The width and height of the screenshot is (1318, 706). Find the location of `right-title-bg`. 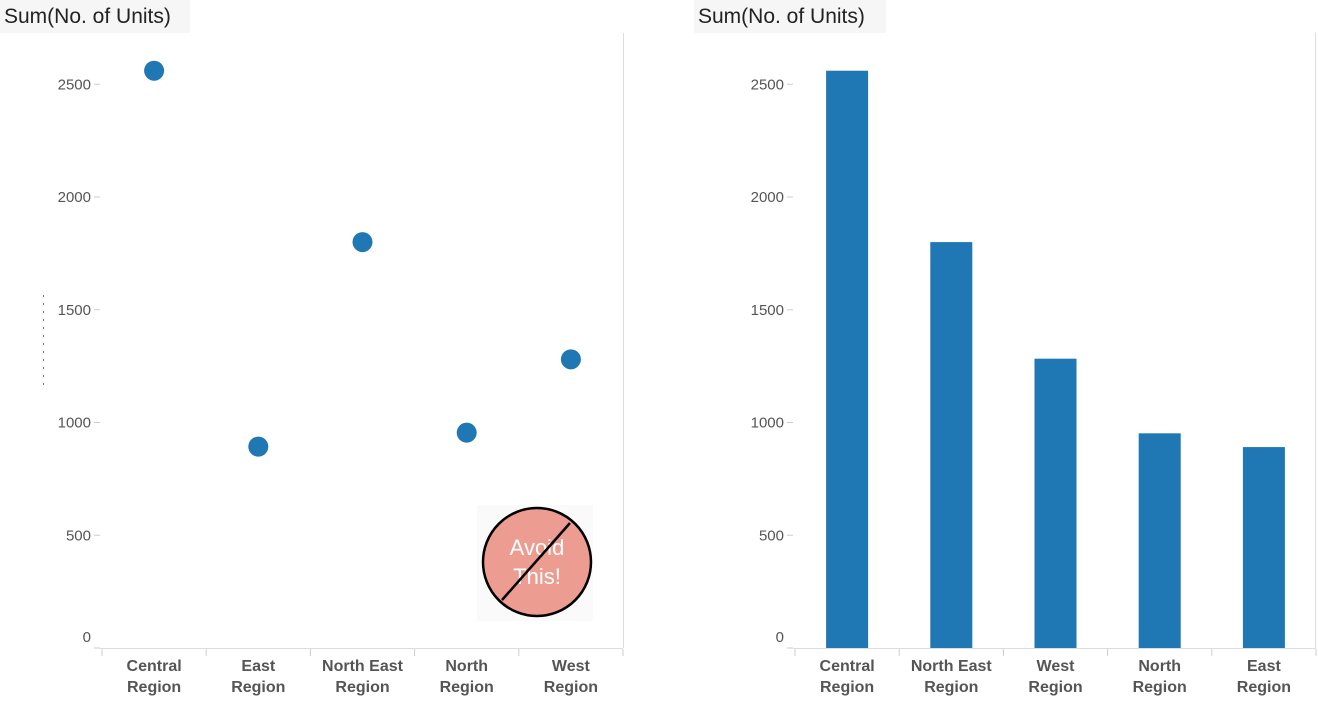

right-title-bg is located at coordinates (790, 16).